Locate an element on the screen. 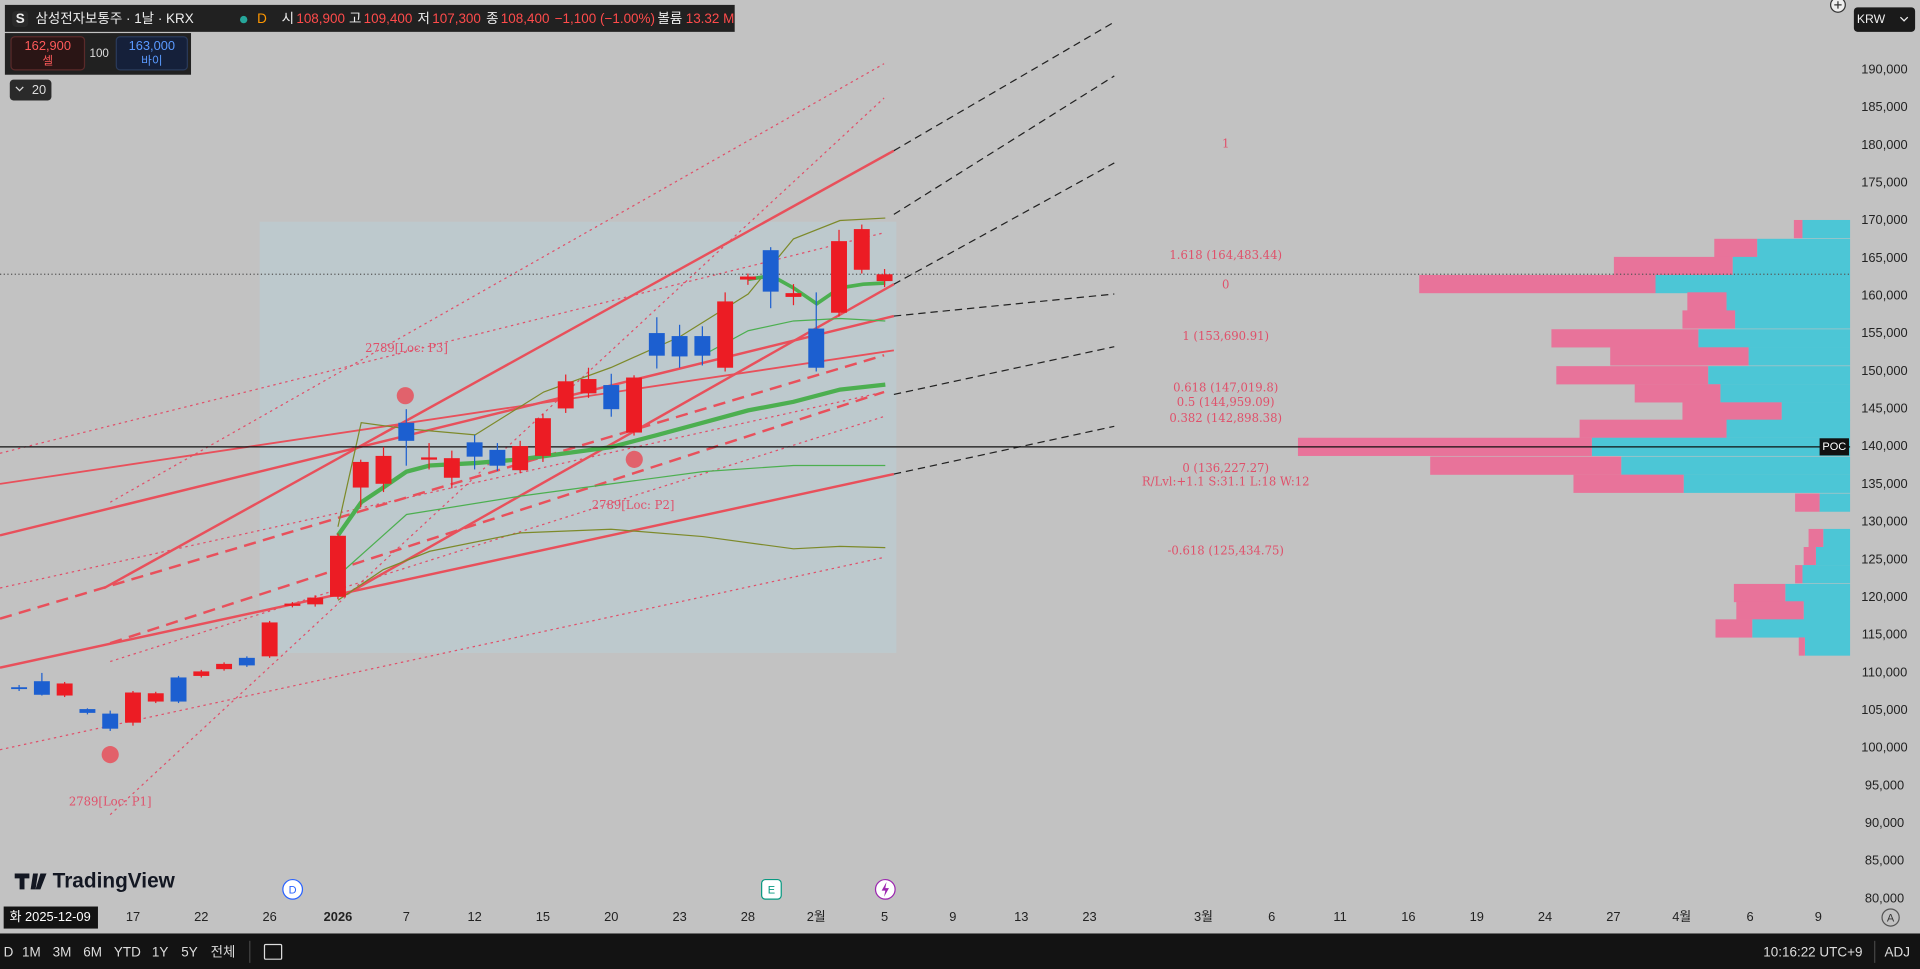 The height and width of the screenshot is (969, 1920). symbol-logo-box is located at coordinates (20, 19).